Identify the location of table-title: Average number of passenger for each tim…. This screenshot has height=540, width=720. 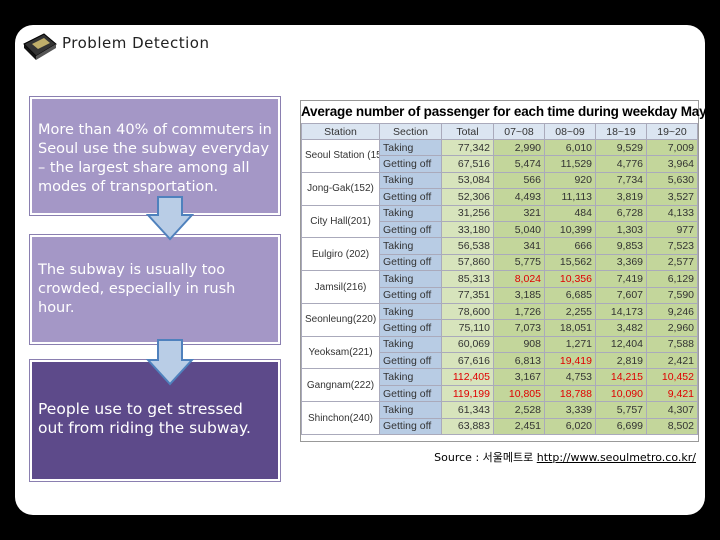
(510, 111).